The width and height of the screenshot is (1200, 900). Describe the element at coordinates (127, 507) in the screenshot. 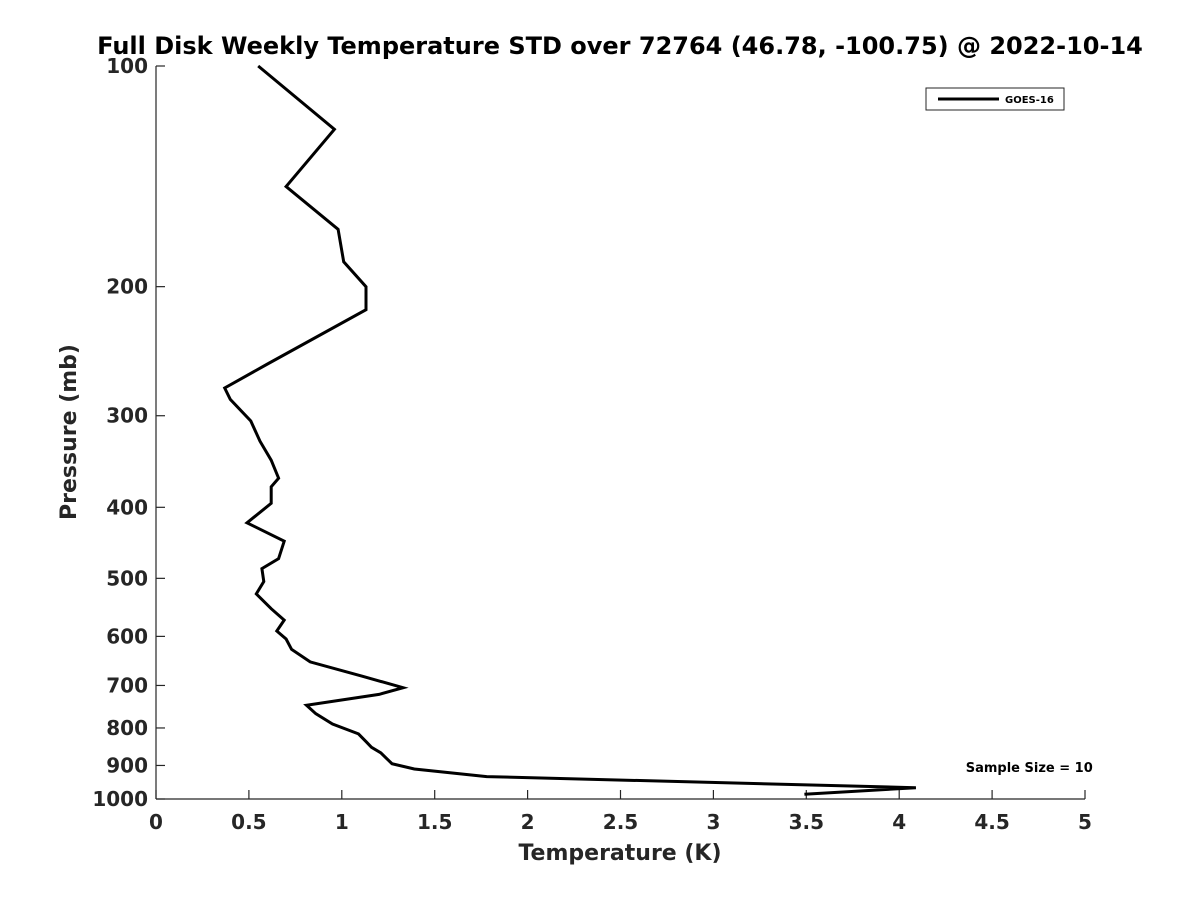

I see `y-tick-label: 400` at that location.